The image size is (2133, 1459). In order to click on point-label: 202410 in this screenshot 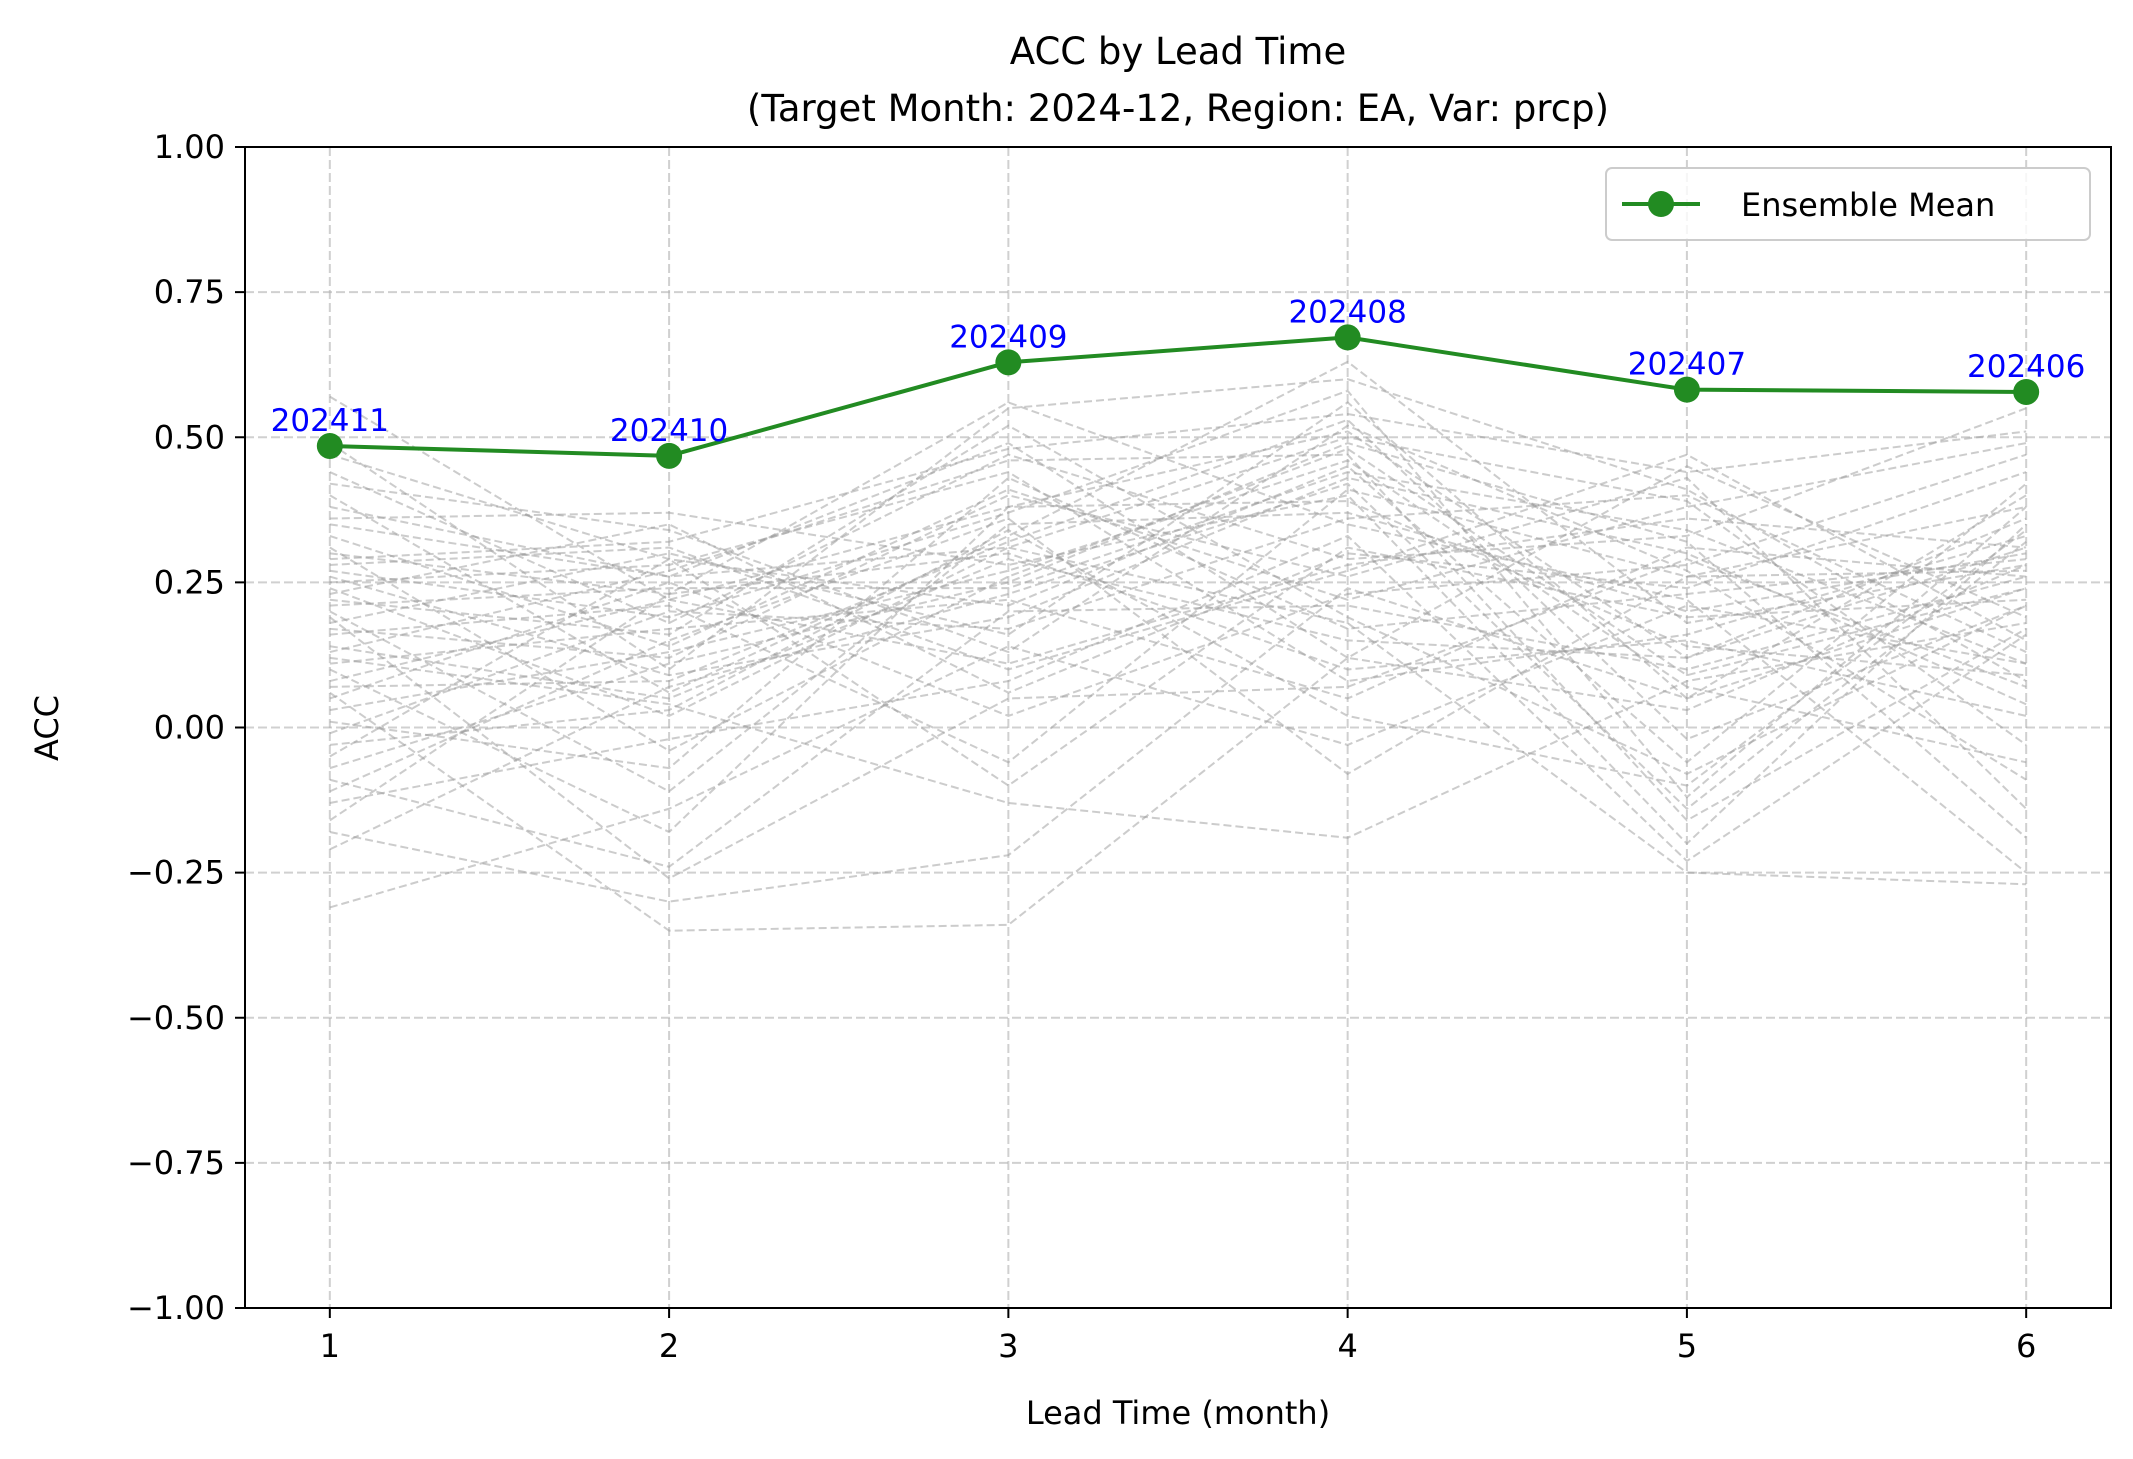, I will do `click(669, 431)`.